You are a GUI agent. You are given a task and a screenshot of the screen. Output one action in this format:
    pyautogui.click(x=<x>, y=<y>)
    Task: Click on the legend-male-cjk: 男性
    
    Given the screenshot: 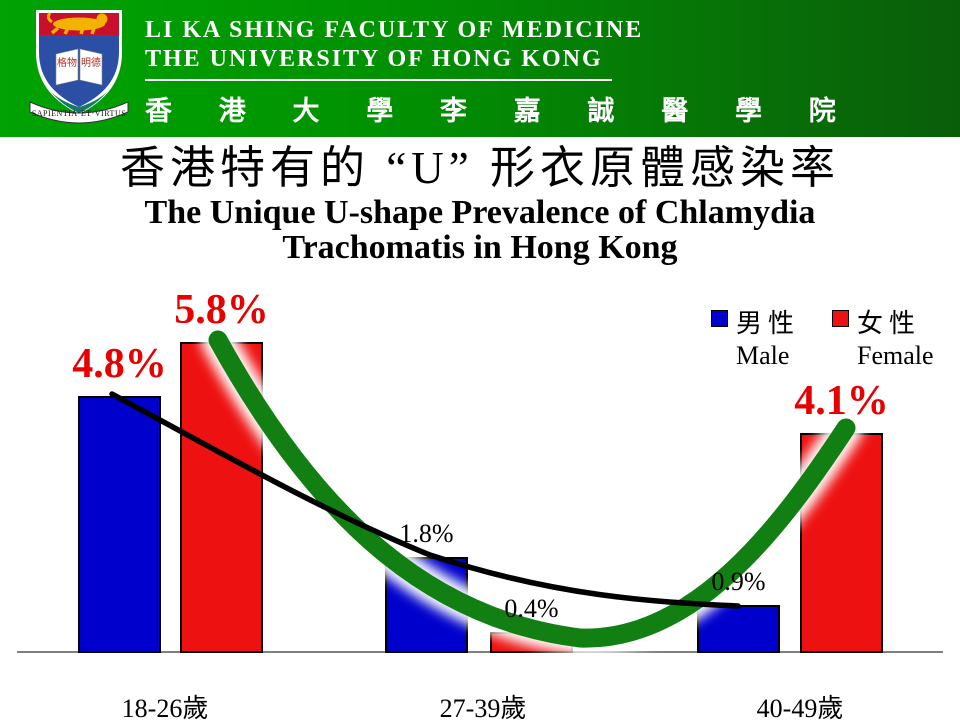 What is the action you would take?
    pyautogui.click(x=768, y=323)
    